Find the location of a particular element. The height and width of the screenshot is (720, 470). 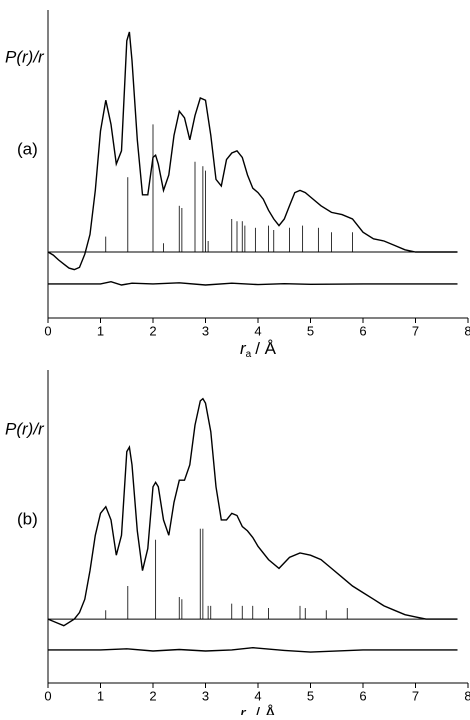

panel-label: (b) is located at coordinates (27, 518).